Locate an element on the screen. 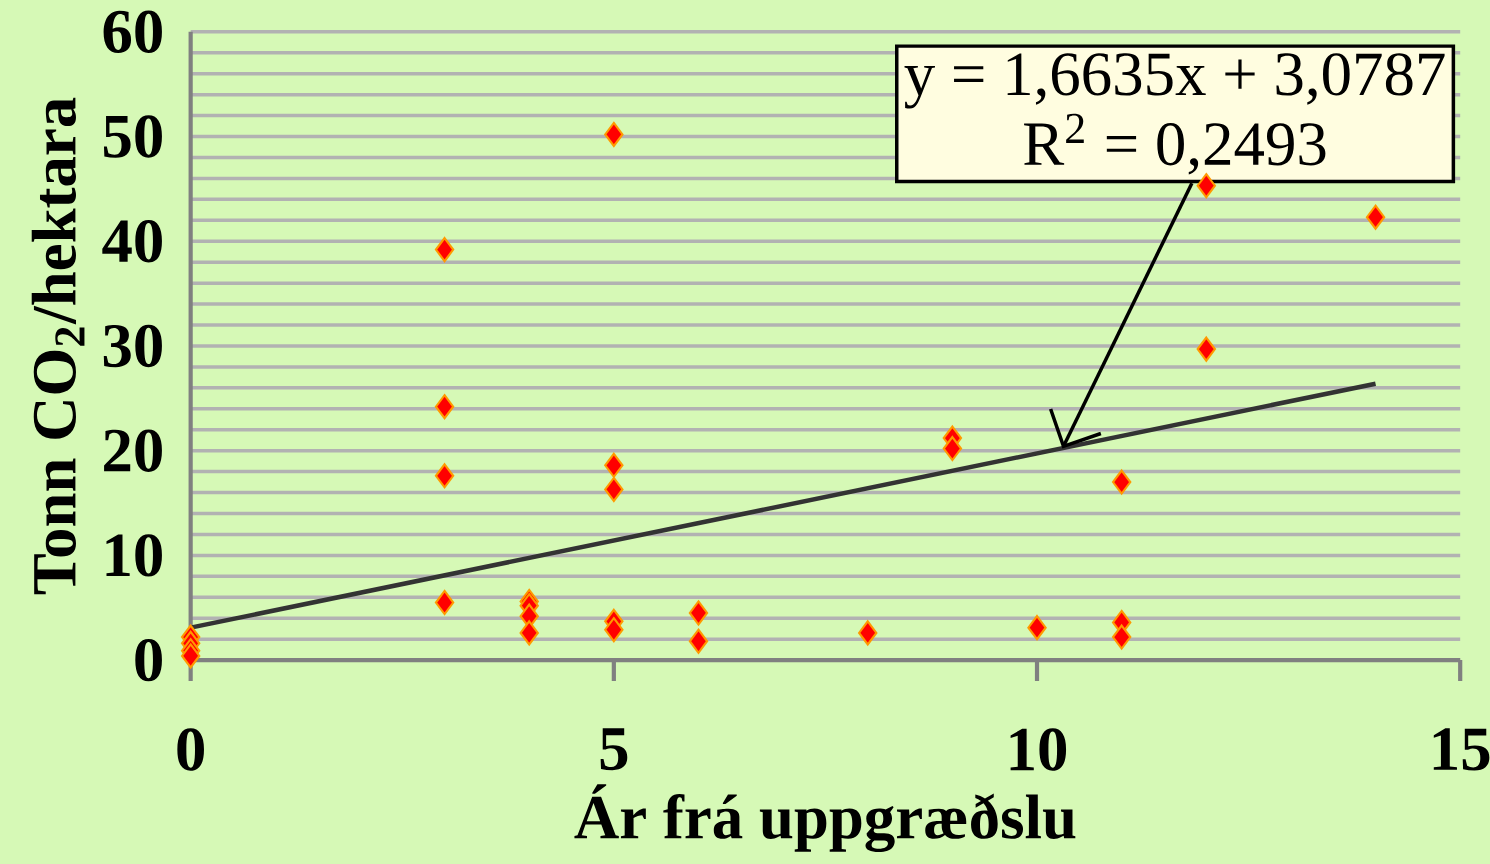 The width and height of the screenshot is (1490, 864). y-tick-label: 20 is located at coordinates (133, 450).